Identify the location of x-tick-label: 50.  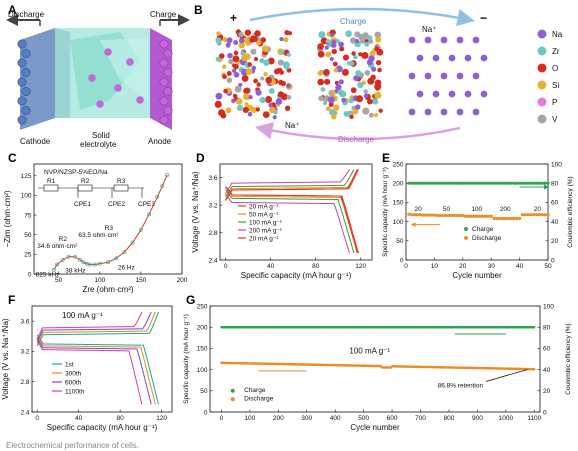
(59, 280).